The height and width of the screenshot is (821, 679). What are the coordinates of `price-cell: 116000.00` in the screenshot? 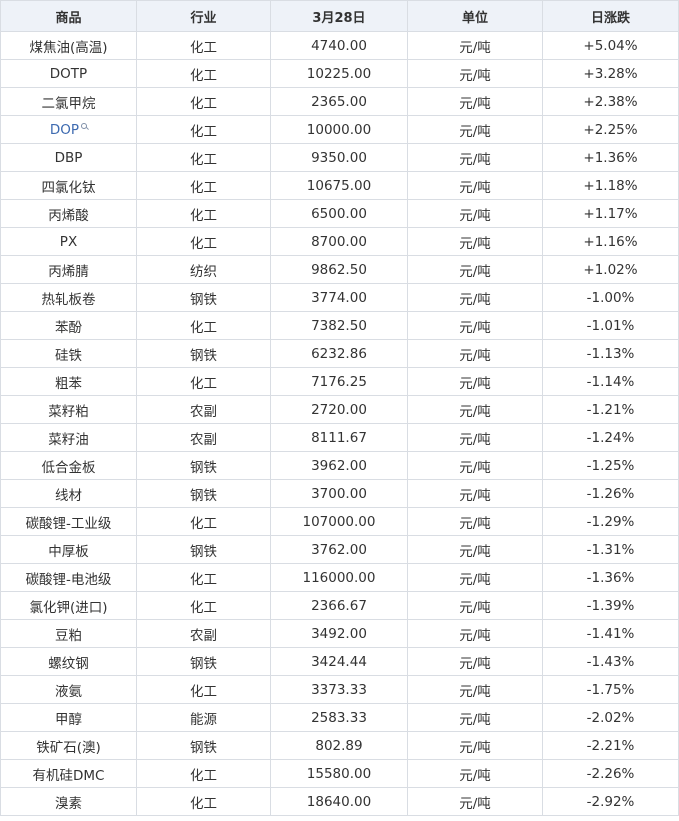 It's located at (339, 577).